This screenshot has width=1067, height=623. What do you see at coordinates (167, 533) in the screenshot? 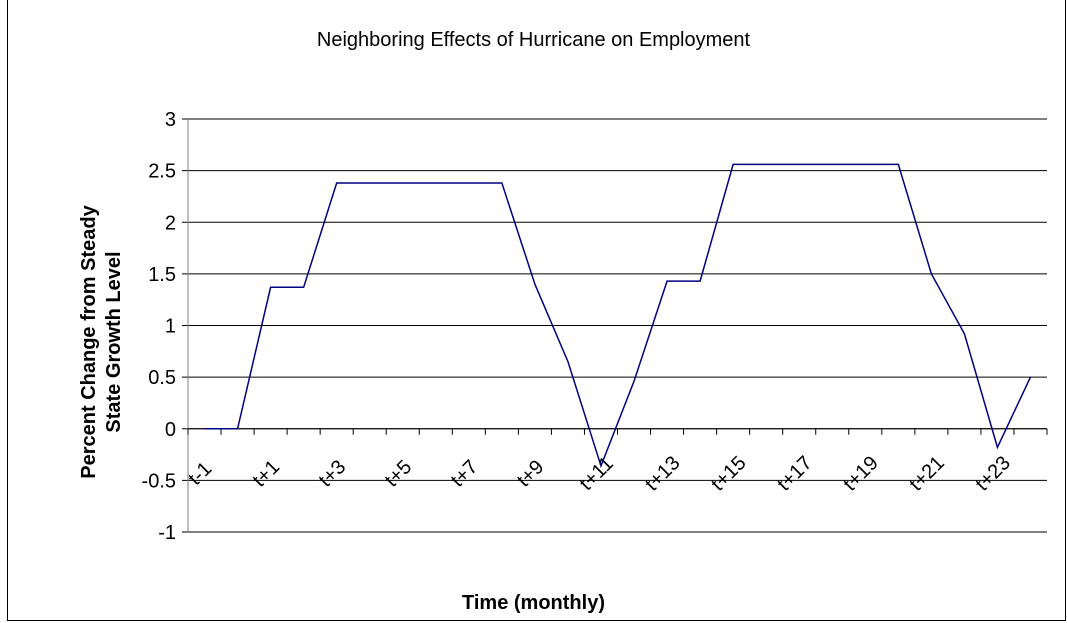
I see `y-tick-label: -1` at bounding box center [167, 533].